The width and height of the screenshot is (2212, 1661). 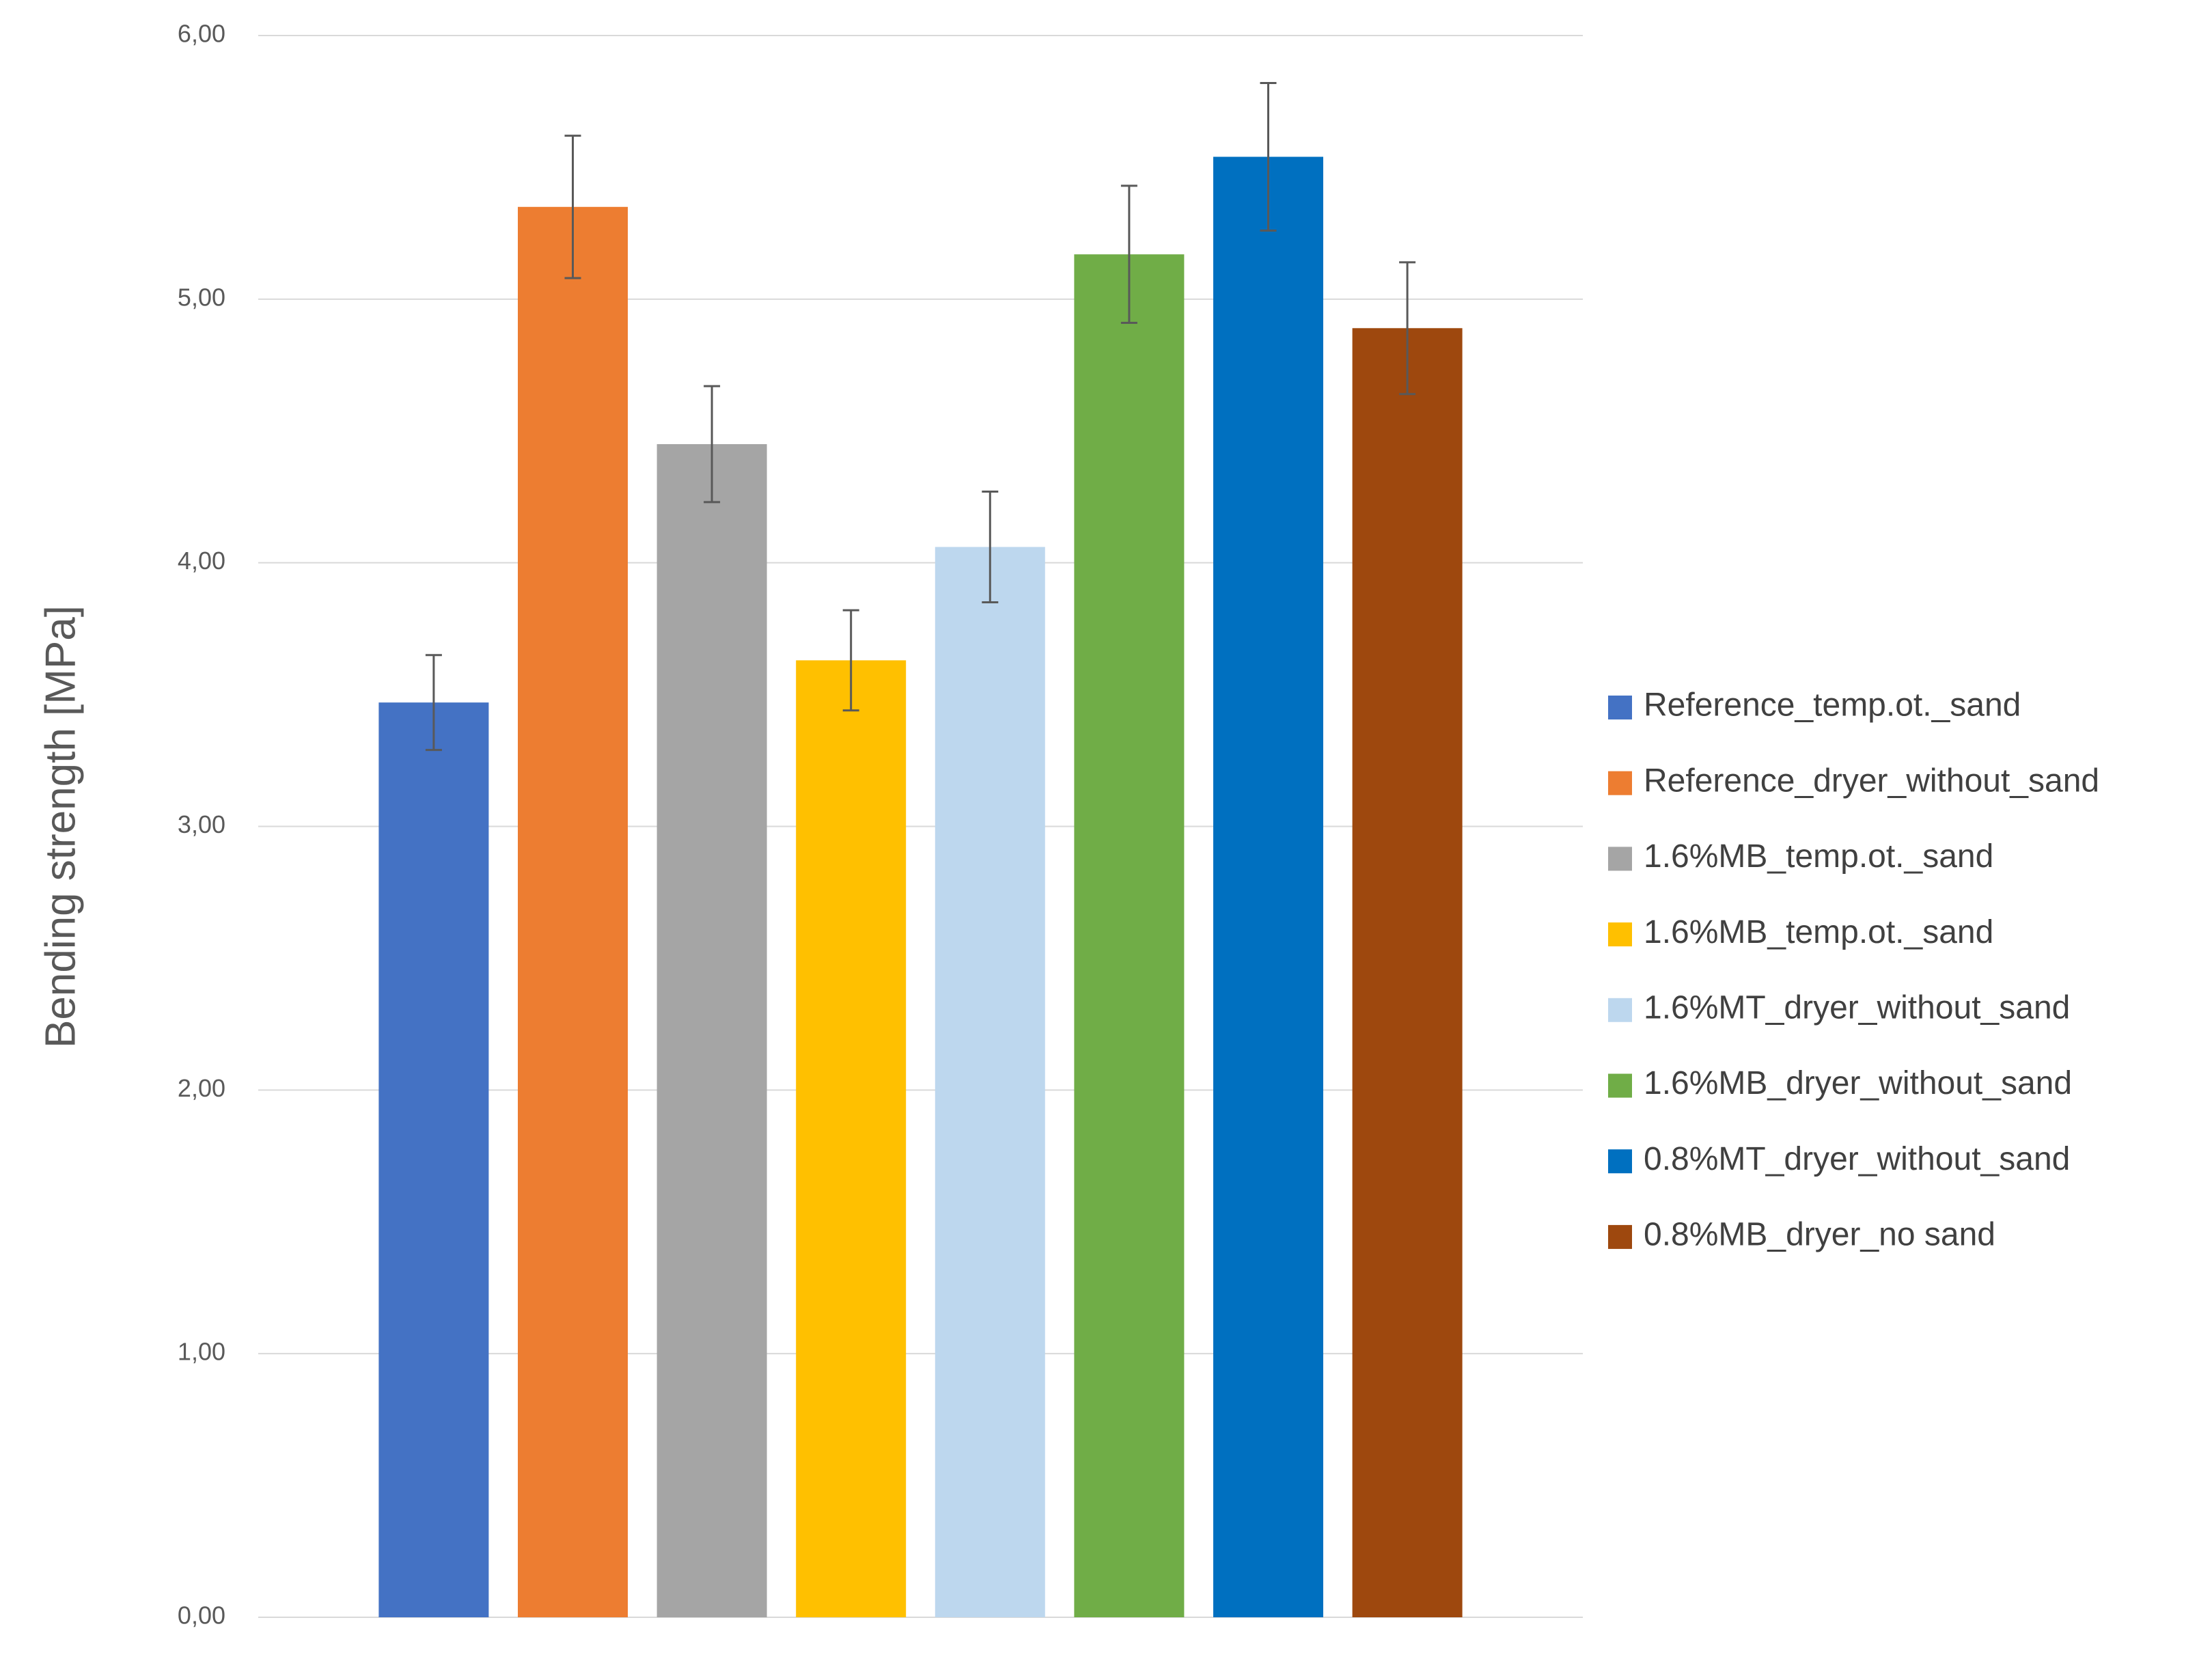 I want to click on y-tick-label: 2,00, so click(x=202, y=1088).